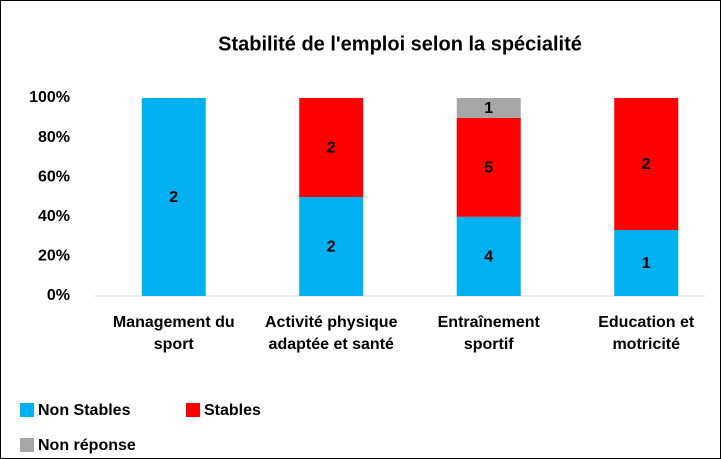 This screenshot has height=459, width=721. What do you see at coordinates (54, 256) in the screenshot?
I see `y-tick-label: 20%` at bounding box center [54, 256].